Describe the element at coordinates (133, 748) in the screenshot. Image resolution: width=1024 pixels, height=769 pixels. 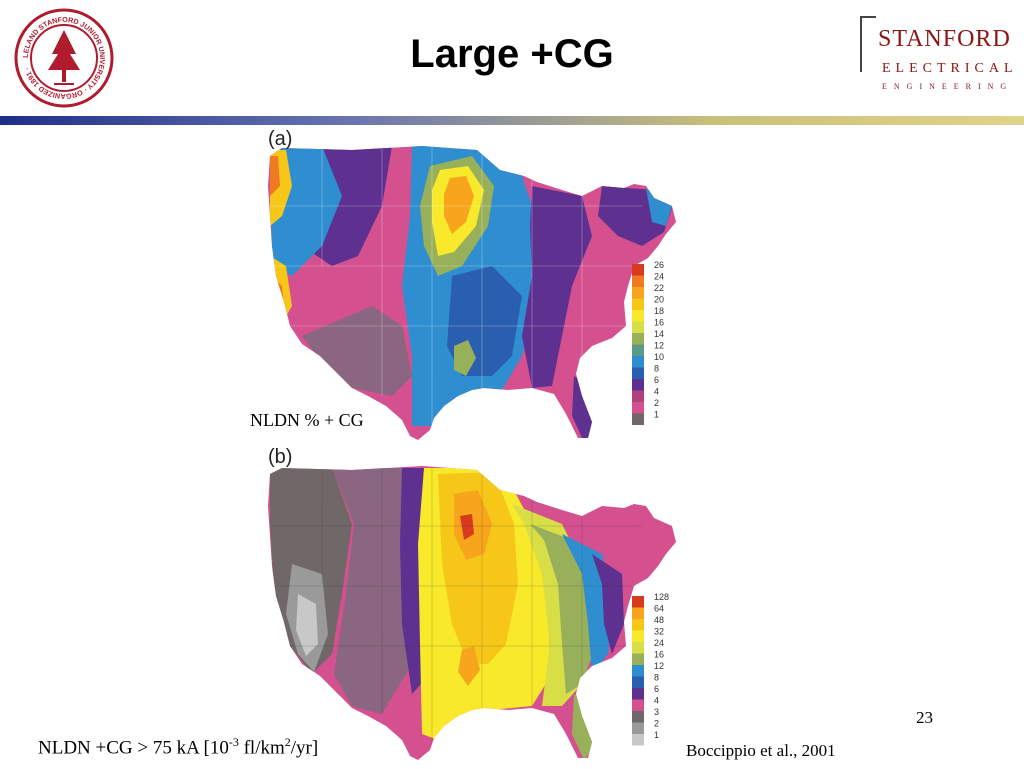
I see `caption-b-pre: NLDN +CG > 75 kA [10` at that location.